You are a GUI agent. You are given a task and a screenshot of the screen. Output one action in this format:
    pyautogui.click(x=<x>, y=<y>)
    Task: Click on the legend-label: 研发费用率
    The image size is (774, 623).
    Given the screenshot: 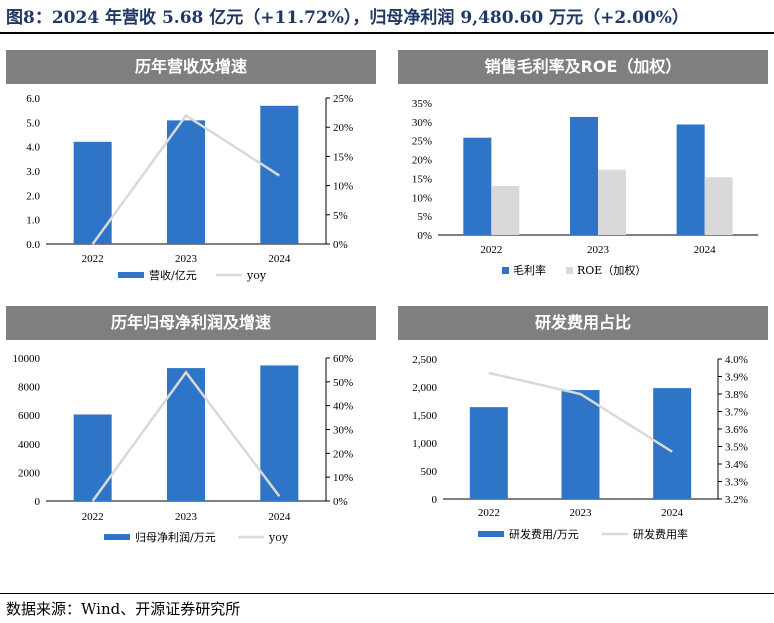 What is the action you would take?
    pyautogui.click(x=660, y=534)
    